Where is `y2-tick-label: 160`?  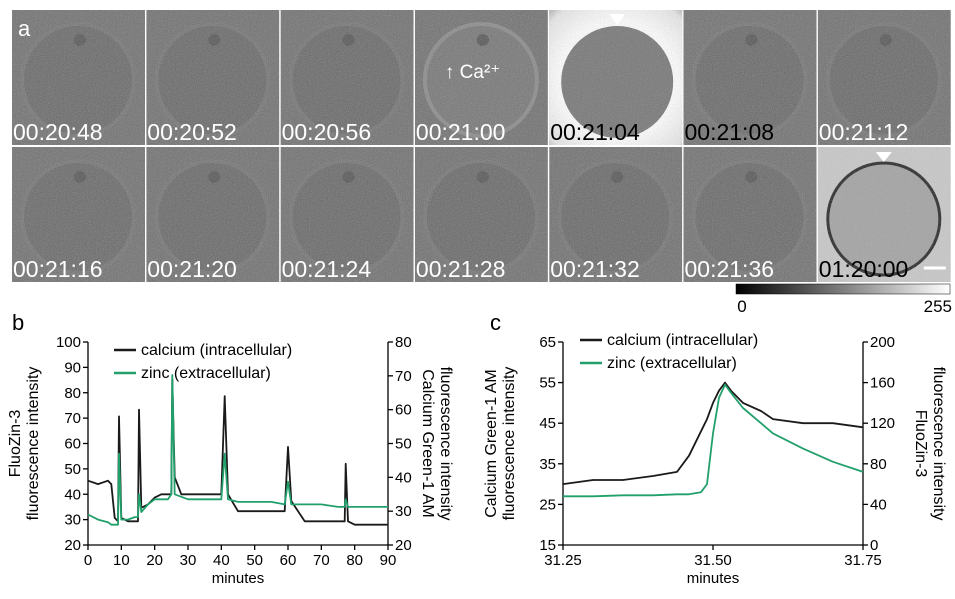 y2-tick-label: 160 is located at coordinates (882, 383).